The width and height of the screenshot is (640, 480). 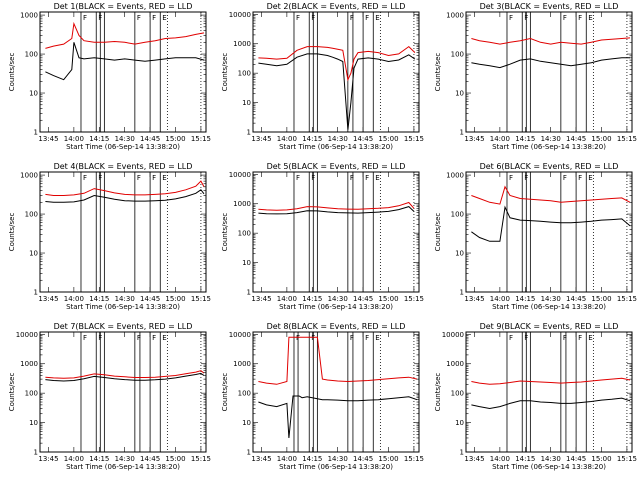 What do you see at coordinates (336, 6) in the screenshot?
I see `panel-title: Det 2(BLACK = Events, RED = LLD` at bounding box center [336, 6].